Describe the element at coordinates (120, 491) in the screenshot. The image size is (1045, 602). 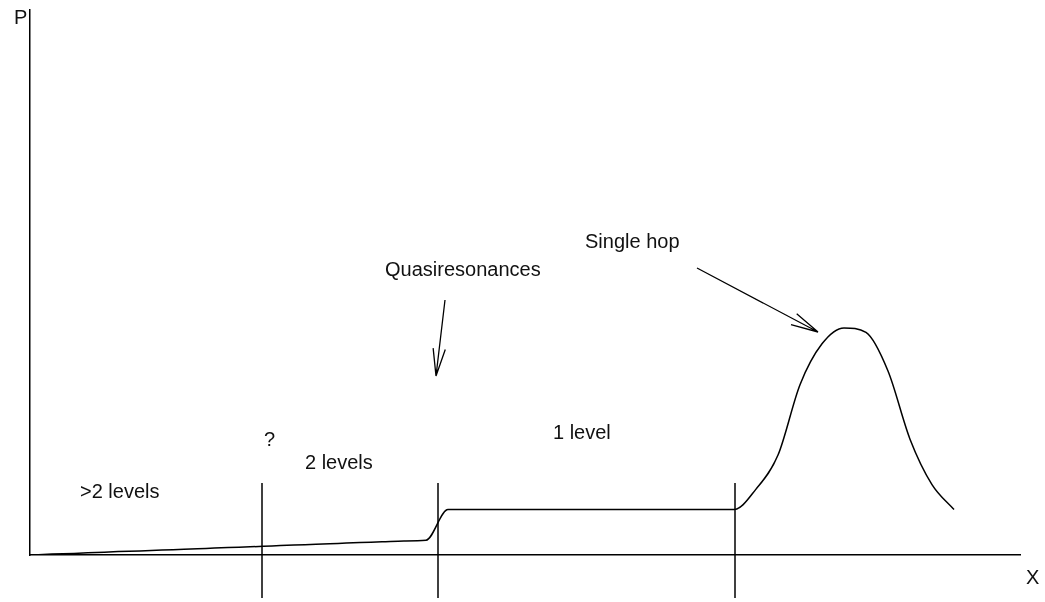
I see `annotation: >2 levels` at that location.